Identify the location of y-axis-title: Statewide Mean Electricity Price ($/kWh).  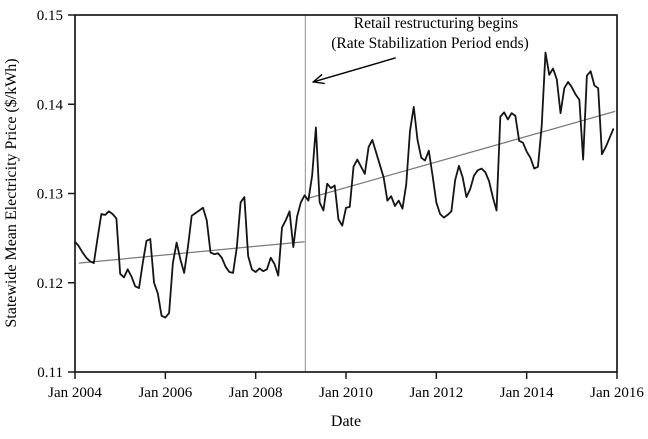
(11, 192).